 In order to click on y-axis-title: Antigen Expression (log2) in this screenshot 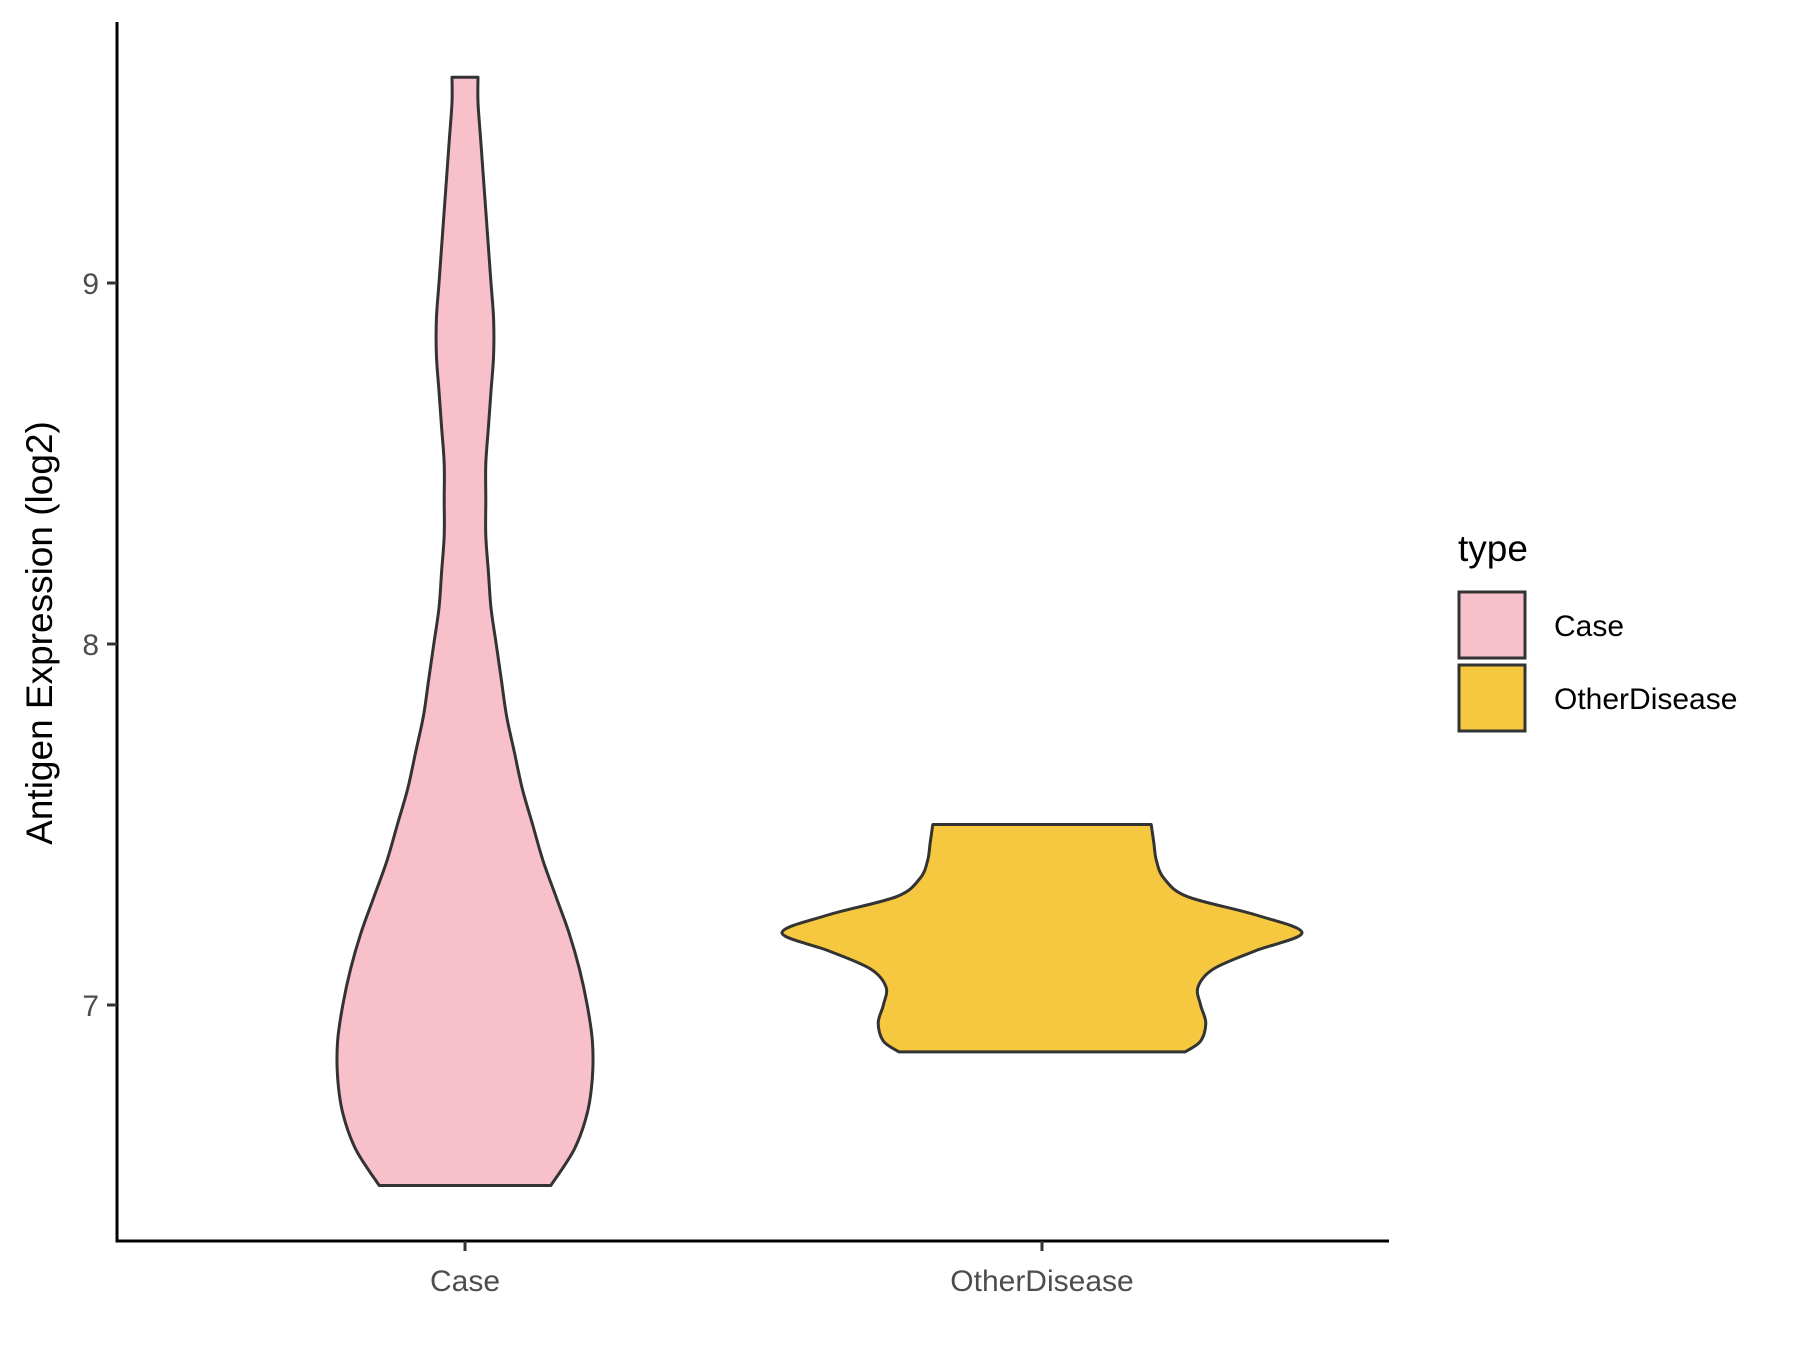, I will do `click(39, 633)`.